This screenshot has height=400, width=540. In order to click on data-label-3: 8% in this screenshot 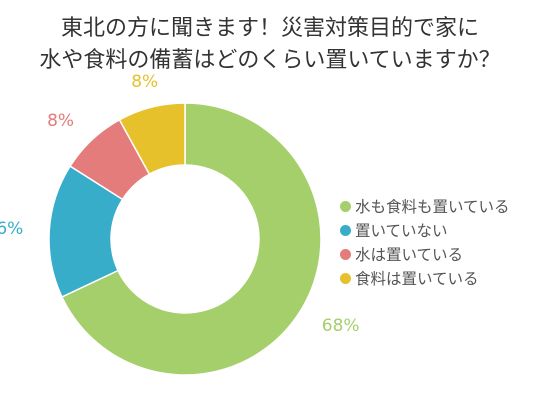, I will do `click(144, 82)`.